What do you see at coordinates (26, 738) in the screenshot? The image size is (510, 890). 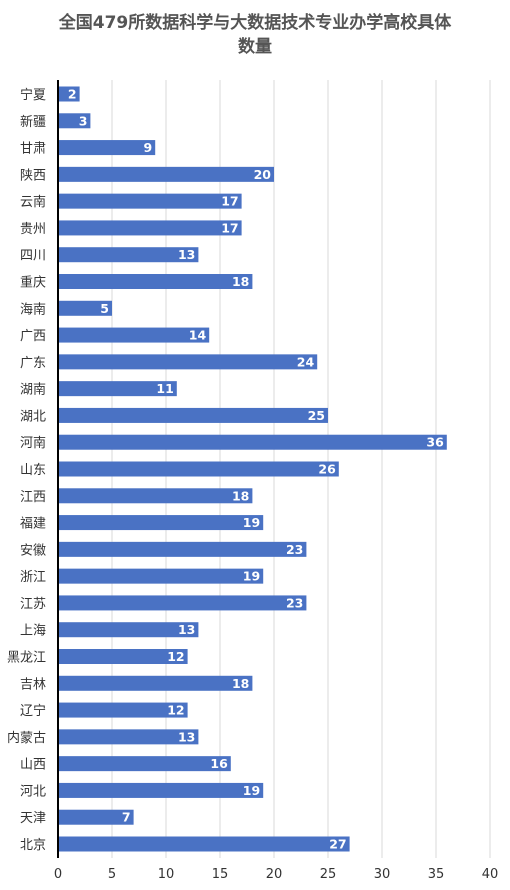 I see `category-label-25: 内蒙古` at bounding box center [26, 738].